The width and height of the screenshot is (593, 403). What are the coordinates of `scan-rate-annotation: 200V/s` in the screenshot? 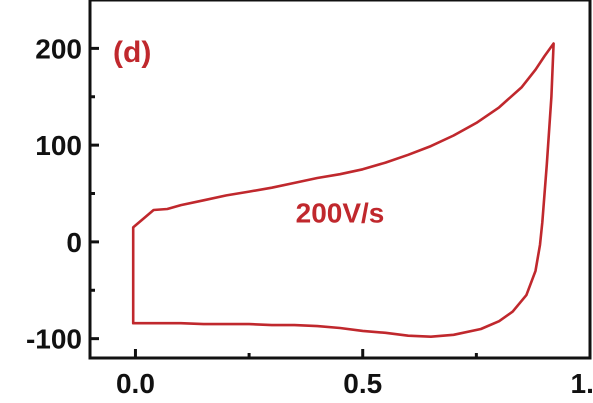 It's located at (340, 213).